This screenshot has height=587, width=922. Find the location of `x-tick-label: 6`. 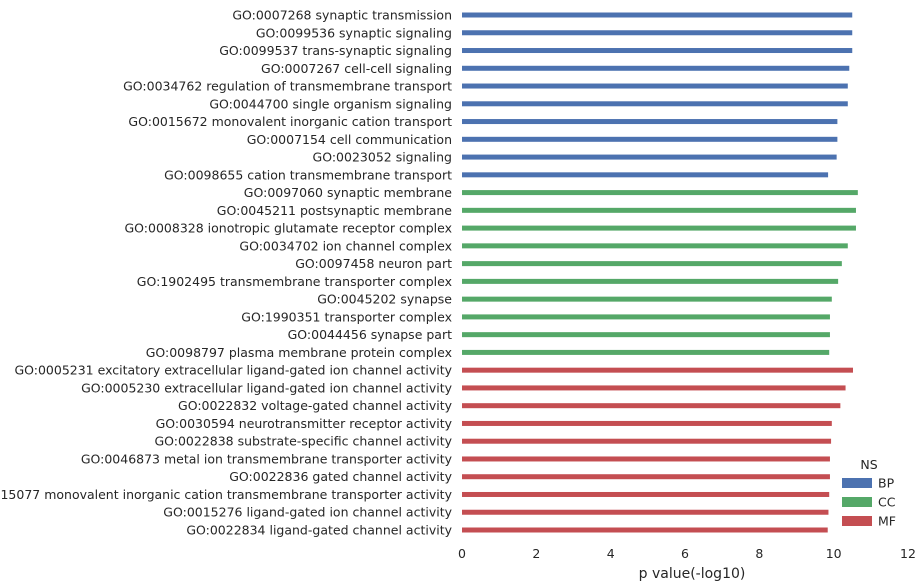

x-tick-label: 6 is located at coordinates (685, 553).